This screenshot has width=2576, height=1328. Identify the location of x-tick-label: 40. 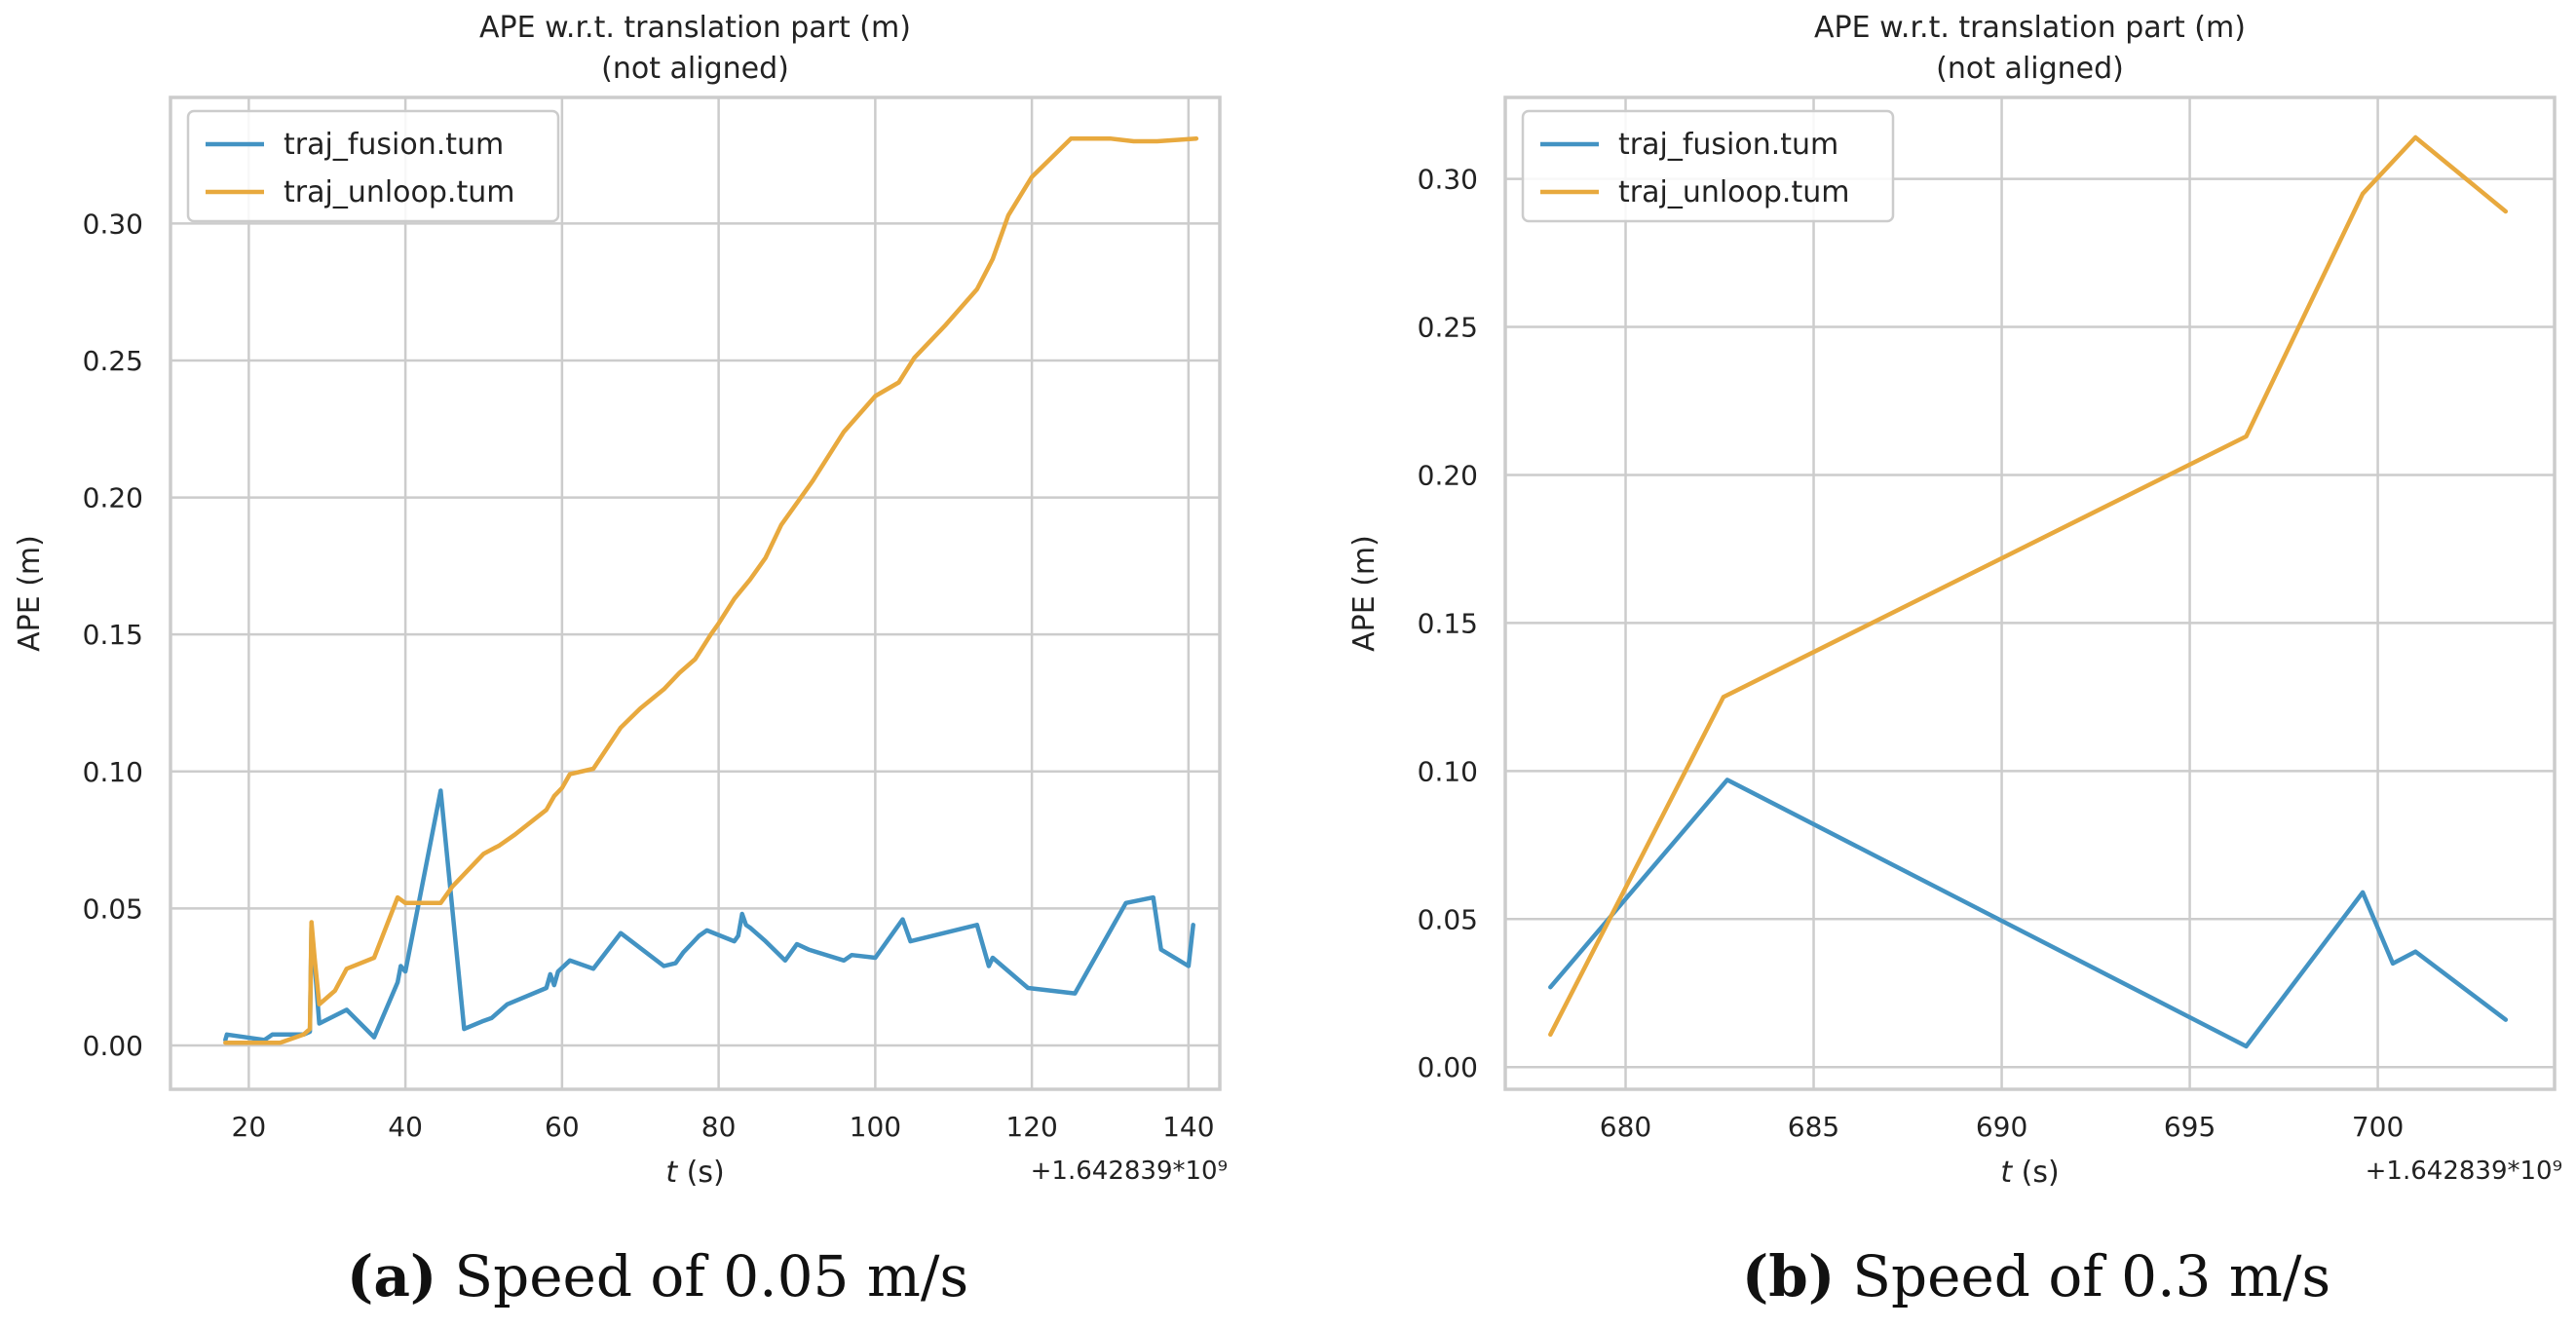
(405, 1127).